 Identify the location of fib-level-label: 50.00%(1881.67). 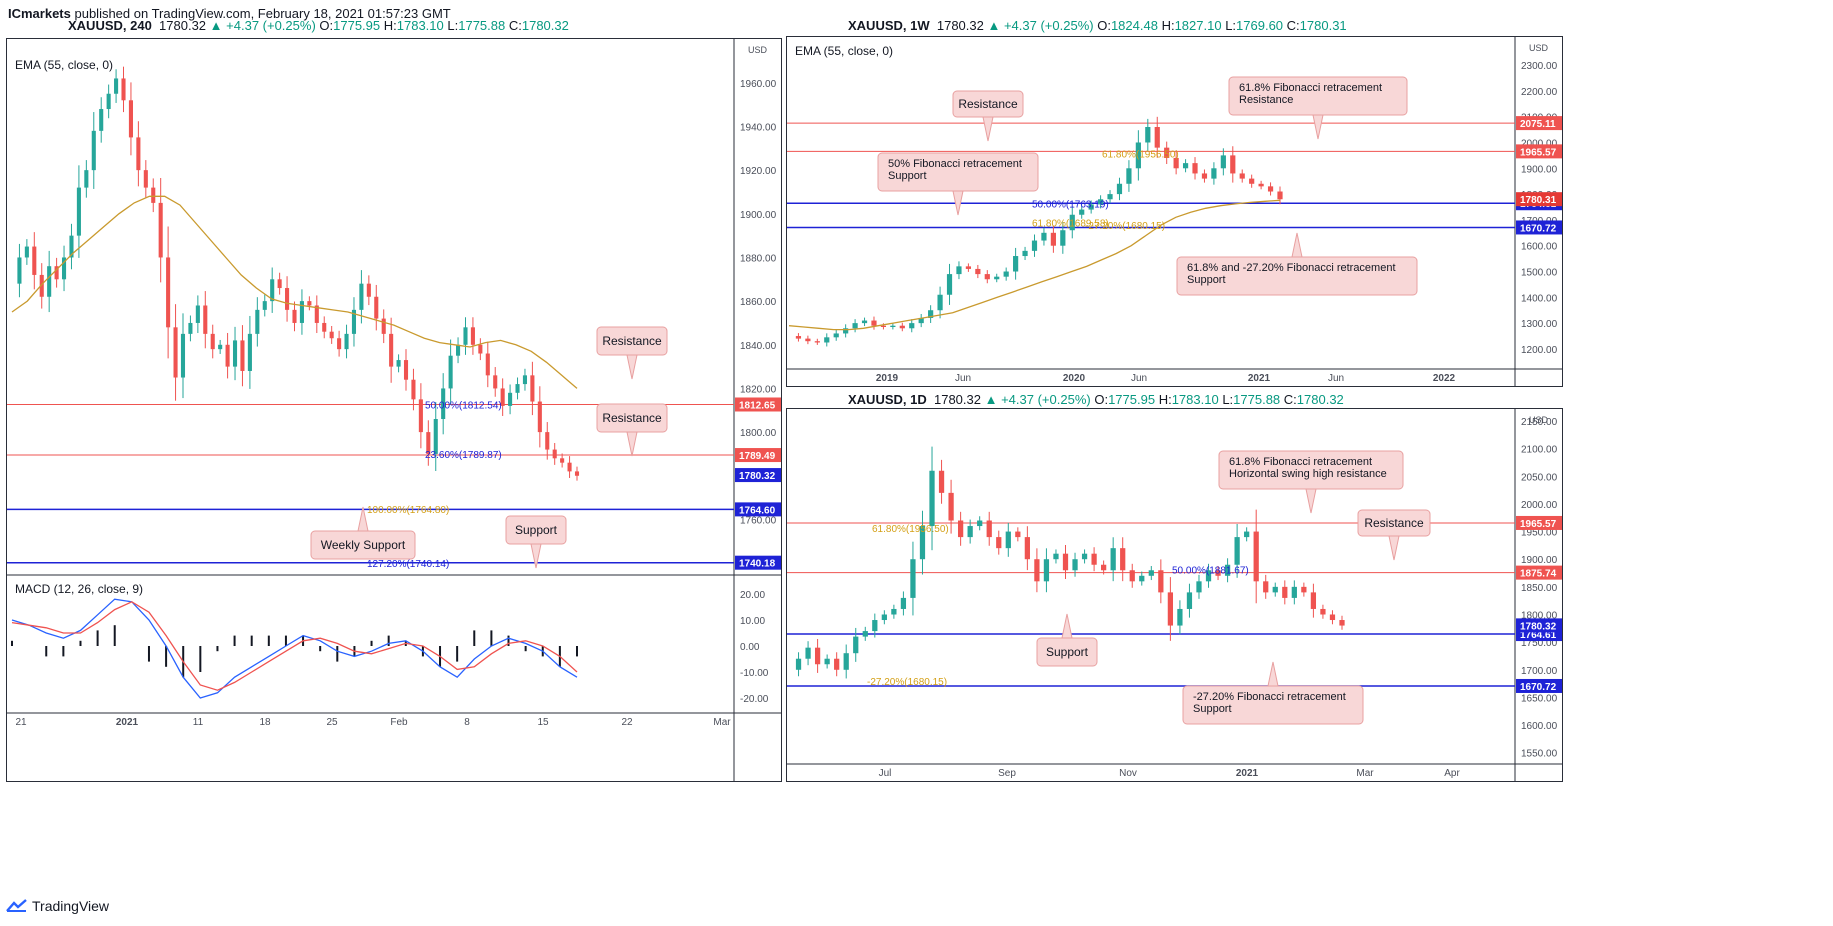
(1210, 570).